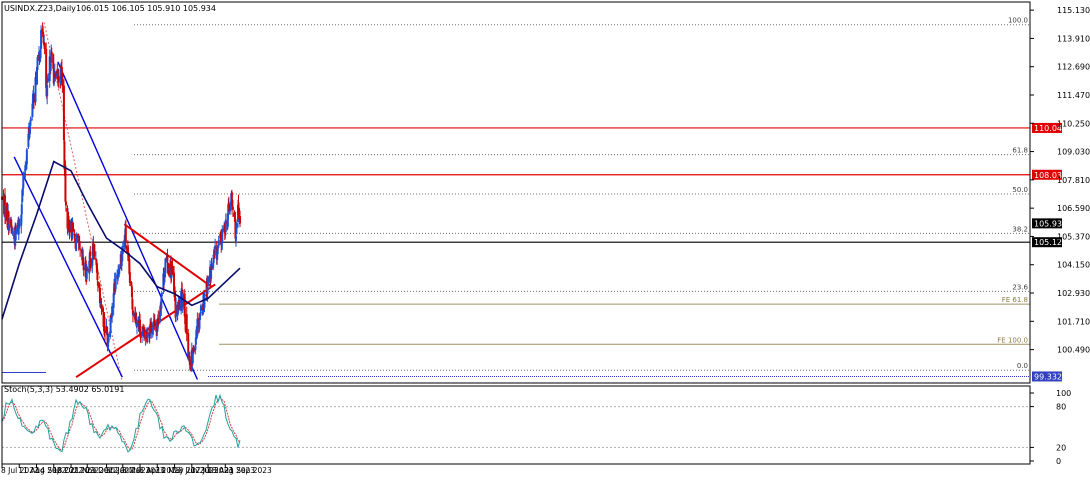  I want to click on x-tick-label: 10 May 2023, so click(180, 470).